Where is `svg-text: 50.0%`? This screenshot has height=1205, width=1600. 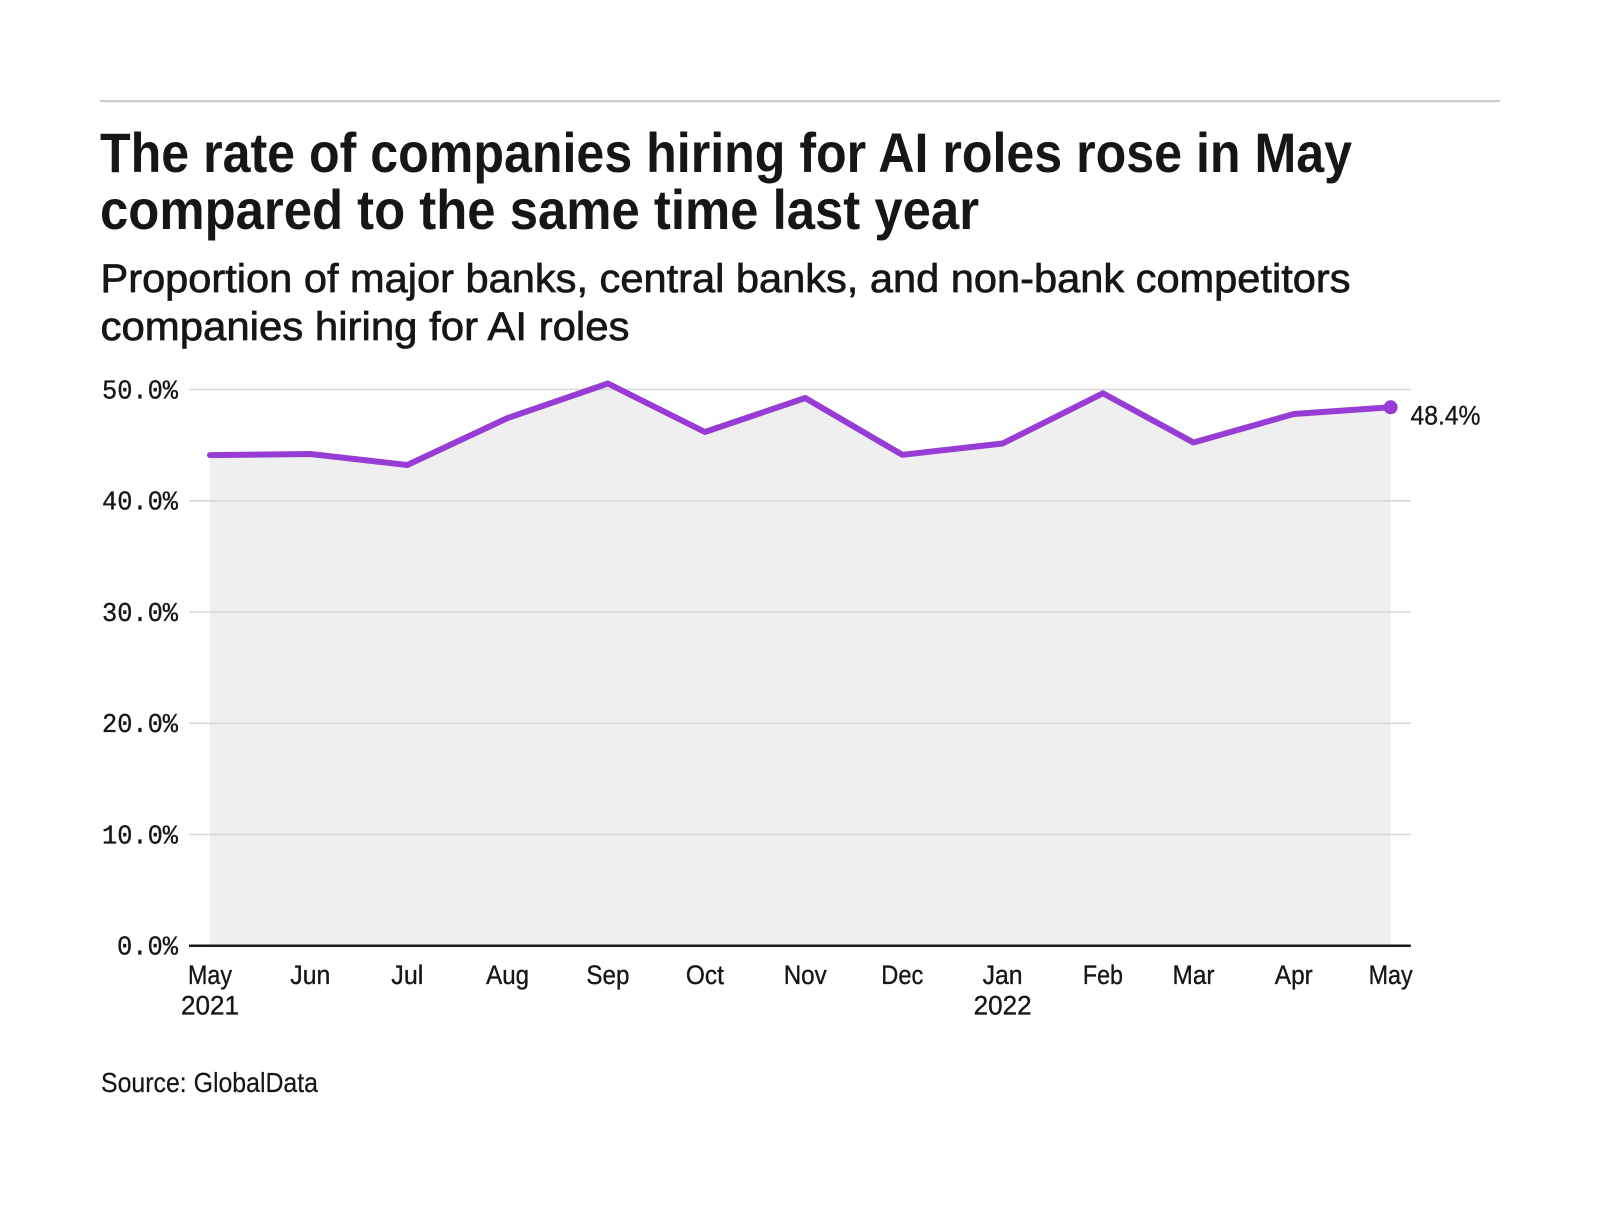 svg-text: 50.0% is located at coordinates (140, 392).